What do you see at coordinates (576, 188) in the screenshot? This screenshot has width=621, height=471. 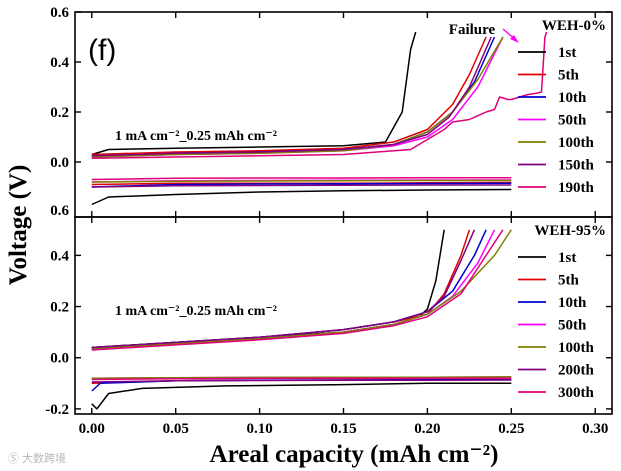 I see `top-legend-entry-190th: 190th` at bounding box center [576, 188].